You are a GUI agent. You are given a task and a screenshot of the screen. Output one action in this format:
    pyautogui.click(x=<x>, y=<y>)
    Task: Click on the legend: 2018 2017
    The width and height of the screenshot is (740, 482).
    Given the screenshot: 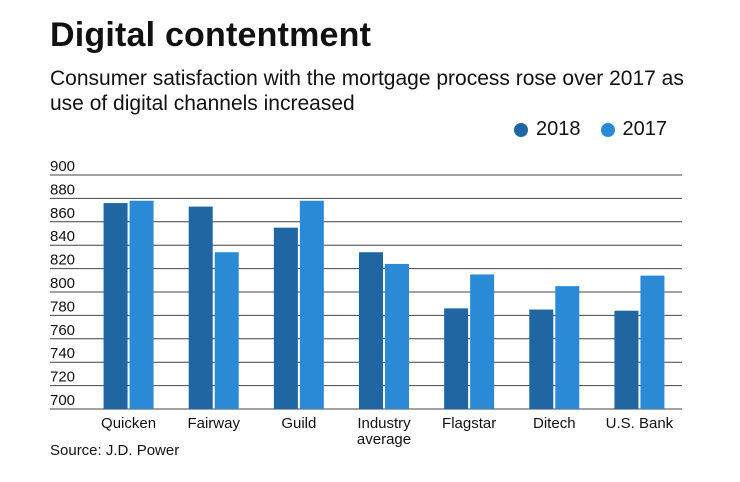 What is the action you would take?
    pyautogui.click(x=600, y=129)
    